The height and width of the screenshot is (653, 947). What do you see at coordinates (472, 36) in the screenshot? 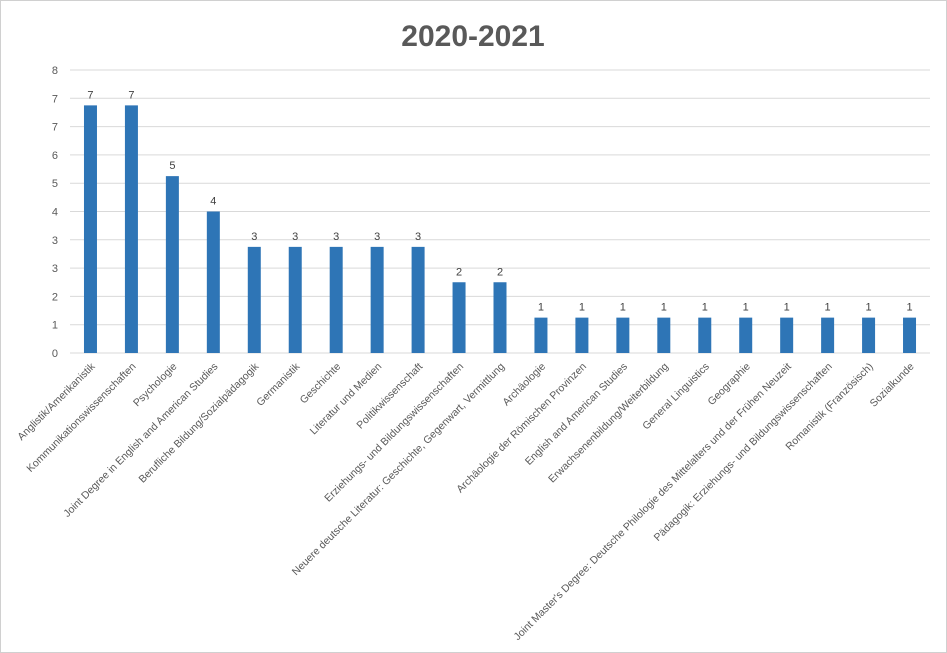
I see `chart-title: 2020-2021` at bounding box center [472, 36].